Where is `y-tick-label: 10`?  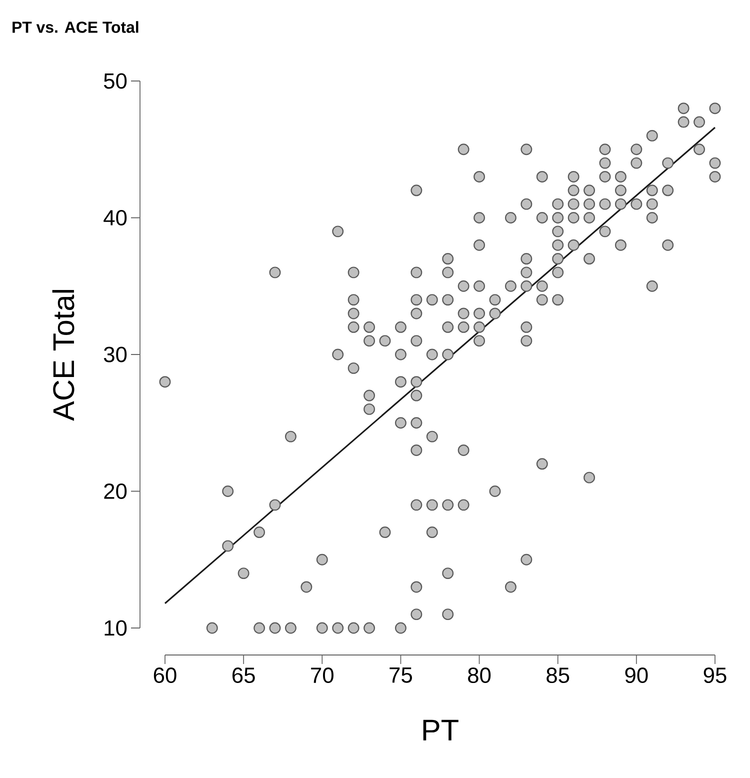 y-tick-label: 10 is located at coordinates (115, 628).